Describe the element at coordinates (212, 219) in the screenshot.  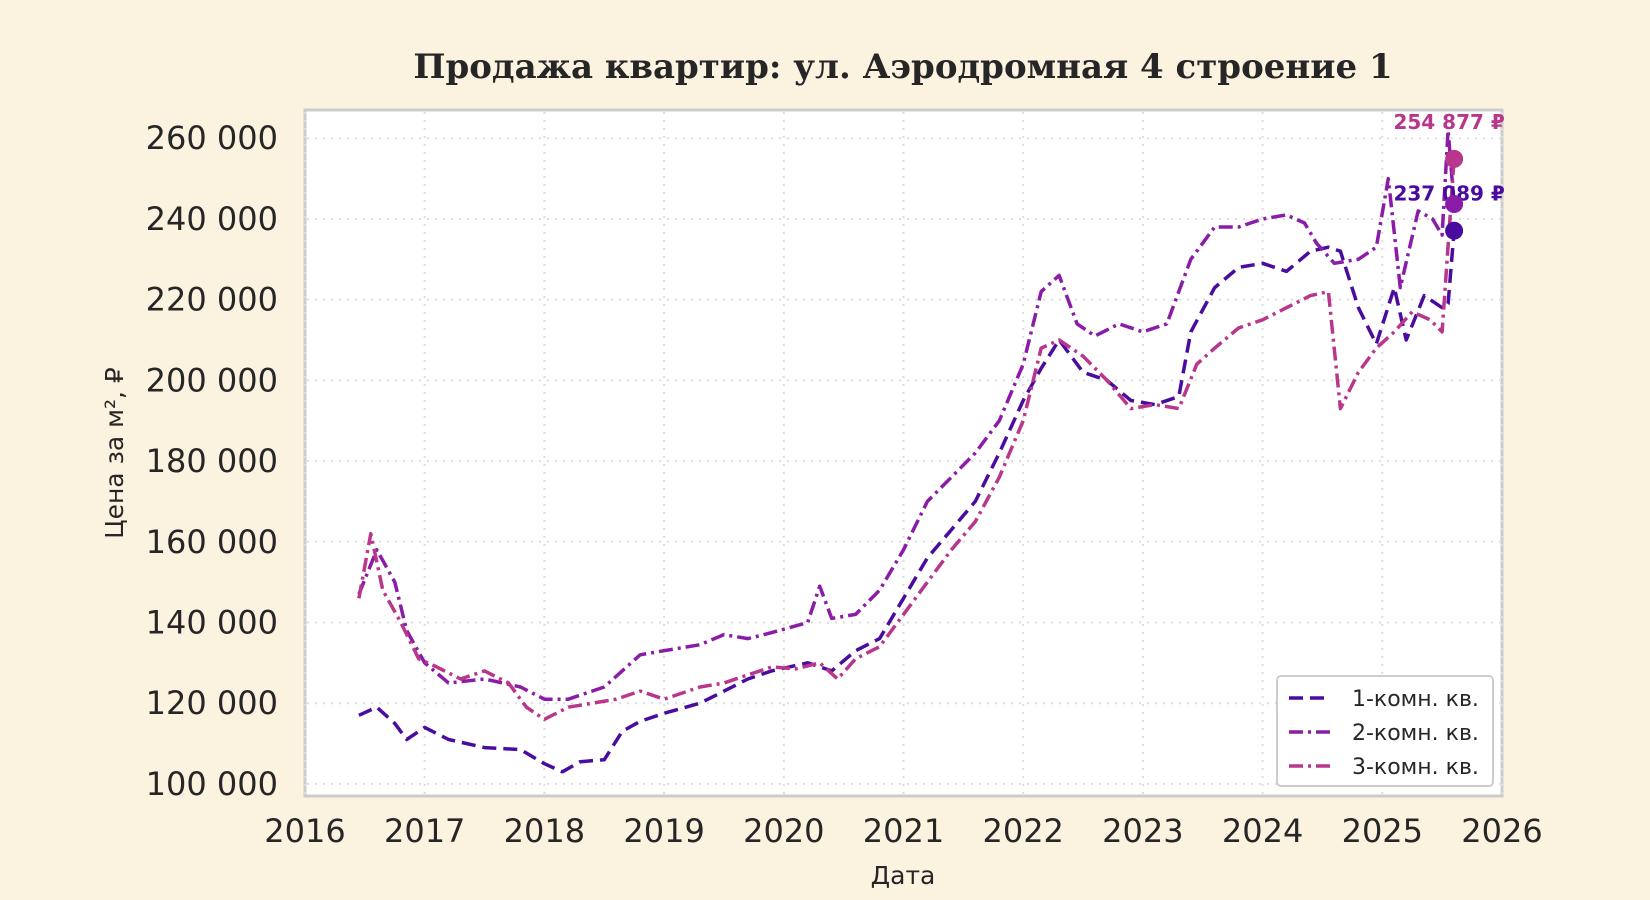
I see `y-tick-label: 240 000` at that location.